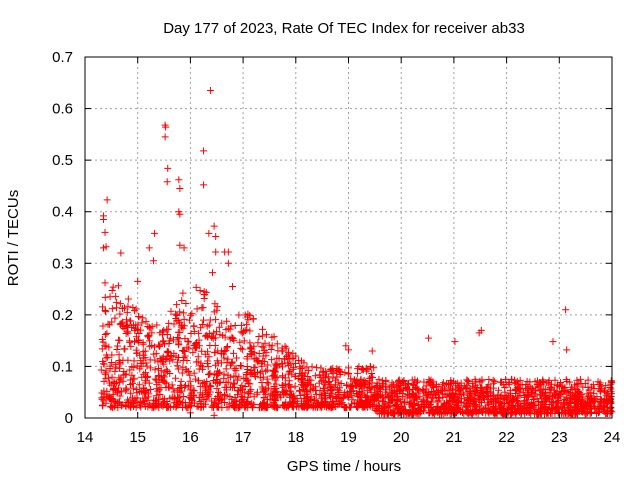 The height and width of the screenshot is (480, 640). What do you see at coordinates (85, 437) in the screenshot?
I see `x-tick-label: 14` at bounding box center [85, 437].